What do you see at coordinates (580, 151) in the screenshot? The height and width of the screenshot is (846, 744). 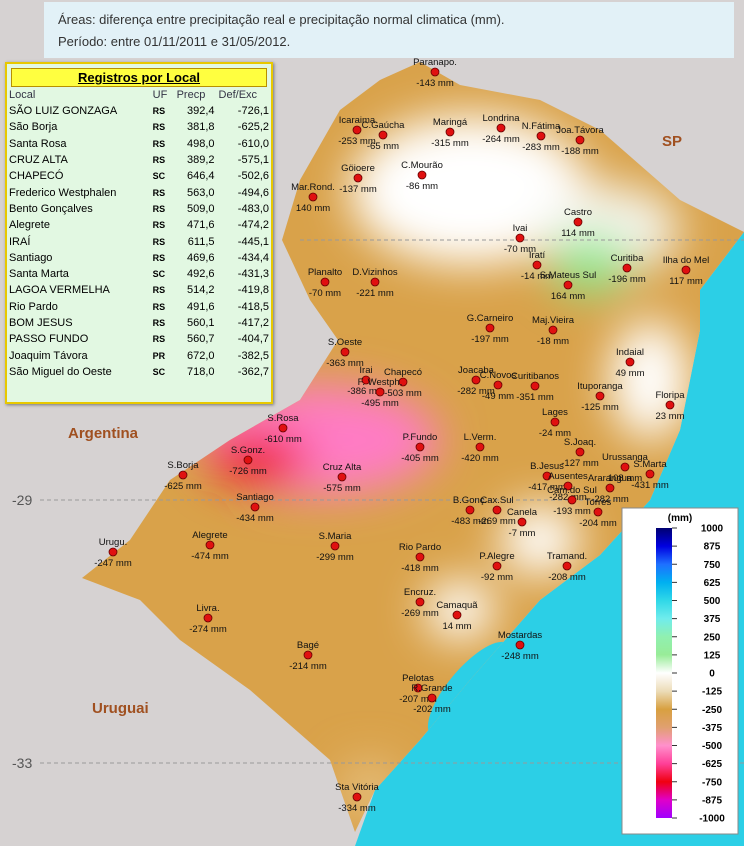 I see `station-value: -188 mm` at bounding box center [580, 151].